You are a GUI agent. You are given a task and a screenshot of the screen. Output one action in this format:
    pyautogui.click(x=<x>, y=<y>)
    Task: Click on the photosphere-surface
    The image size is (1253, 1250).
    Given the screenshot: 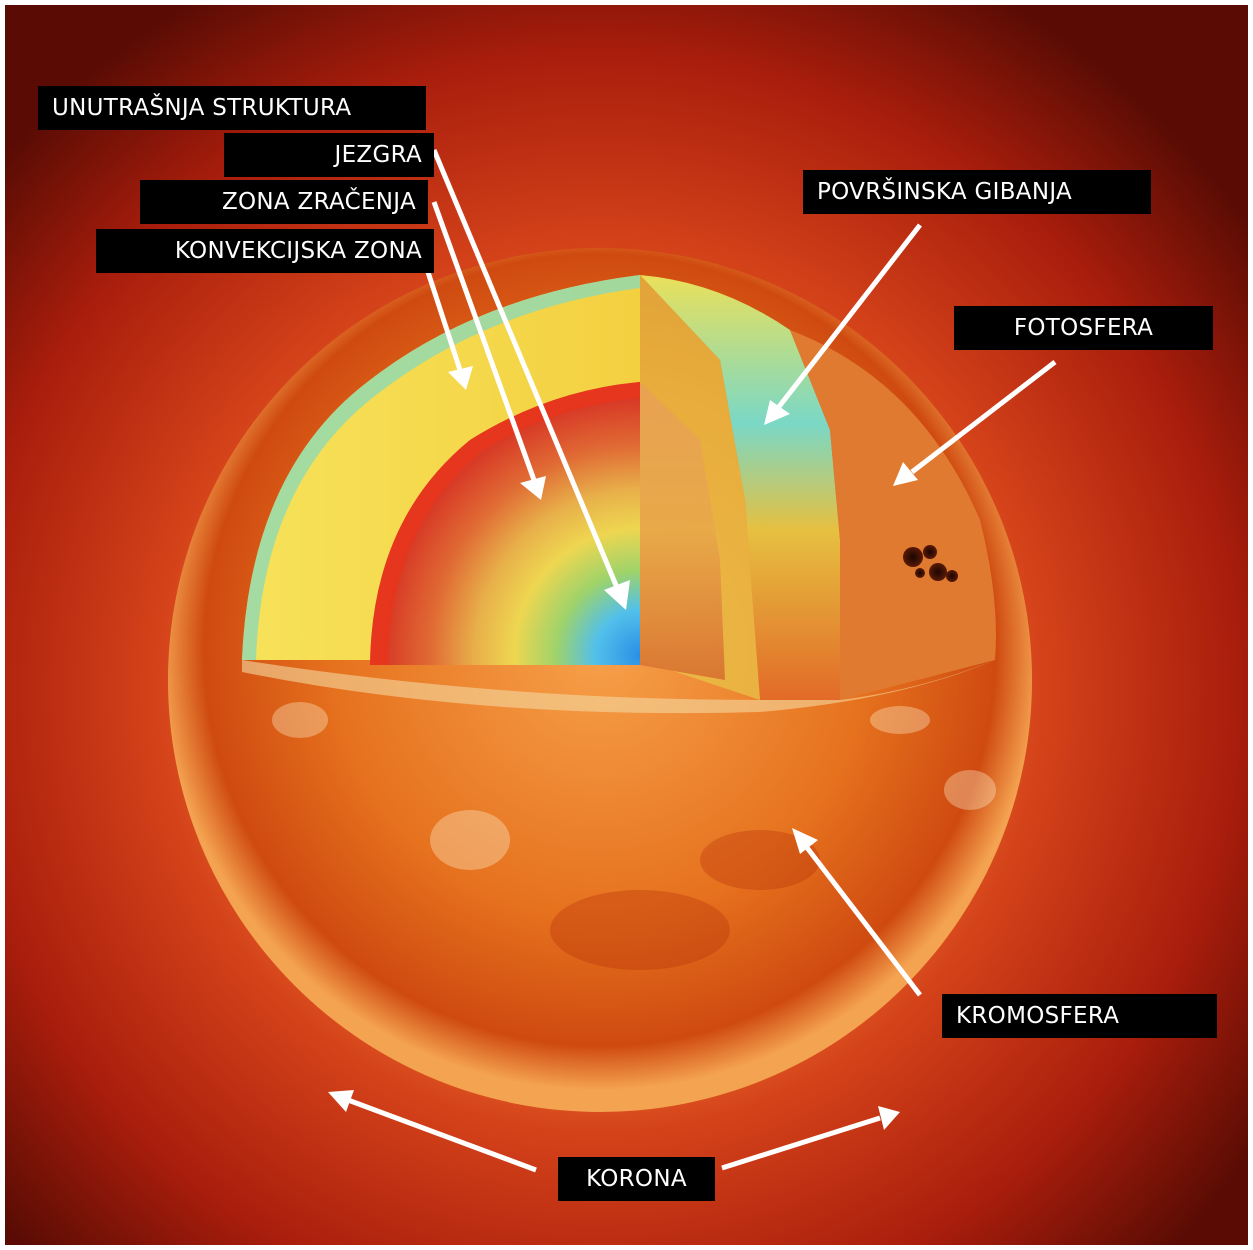 What is the action you would take?
    pyautogui.click(x=893, y=515)
    